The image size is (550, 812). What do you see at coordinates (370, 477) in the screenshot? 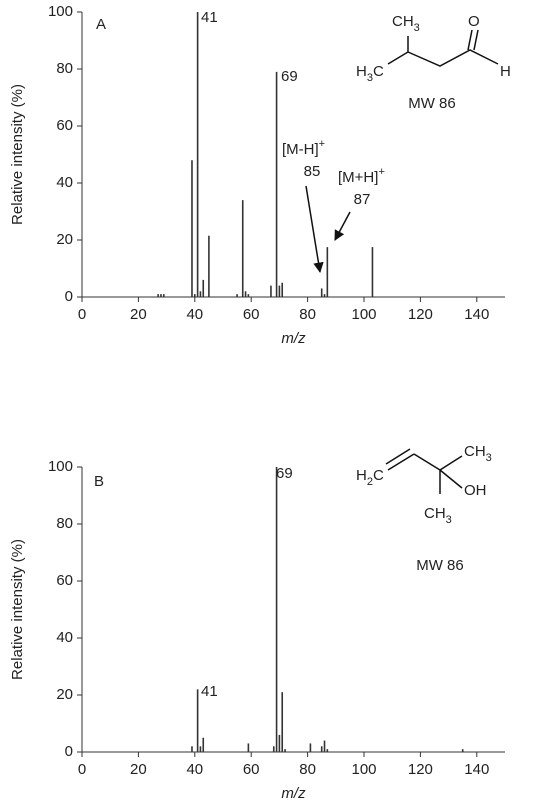
I see `structure-label: H2C` at bounding box center [370, 477].